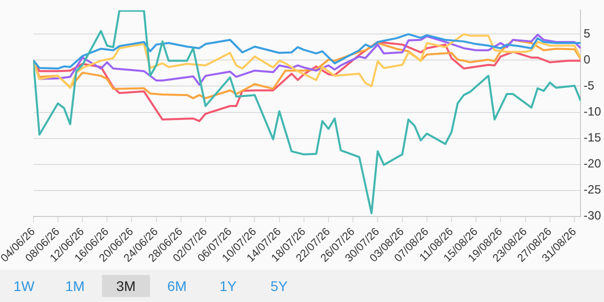  Describe the element at coordinates (587, 33) in the screenshot. I see `y-tick-label: 5` at that location.